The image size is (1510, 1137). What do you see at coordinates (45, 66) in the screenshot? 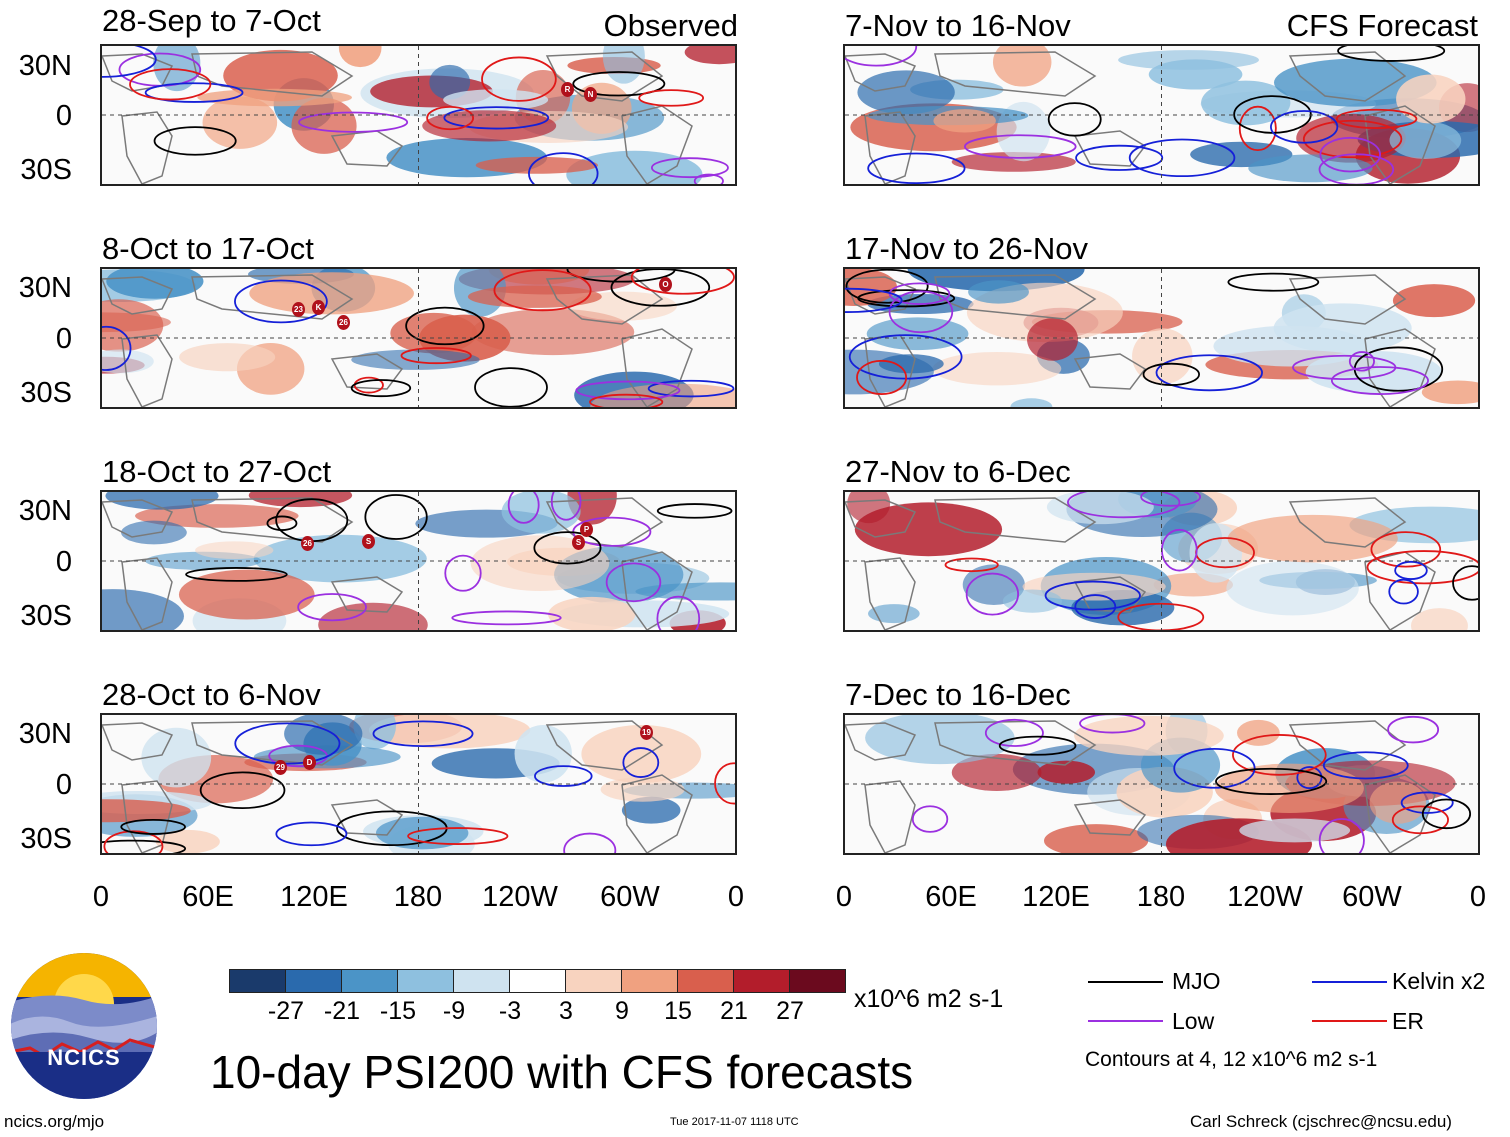
I see `lat-label: 30N` at bounding box center [45, 66].